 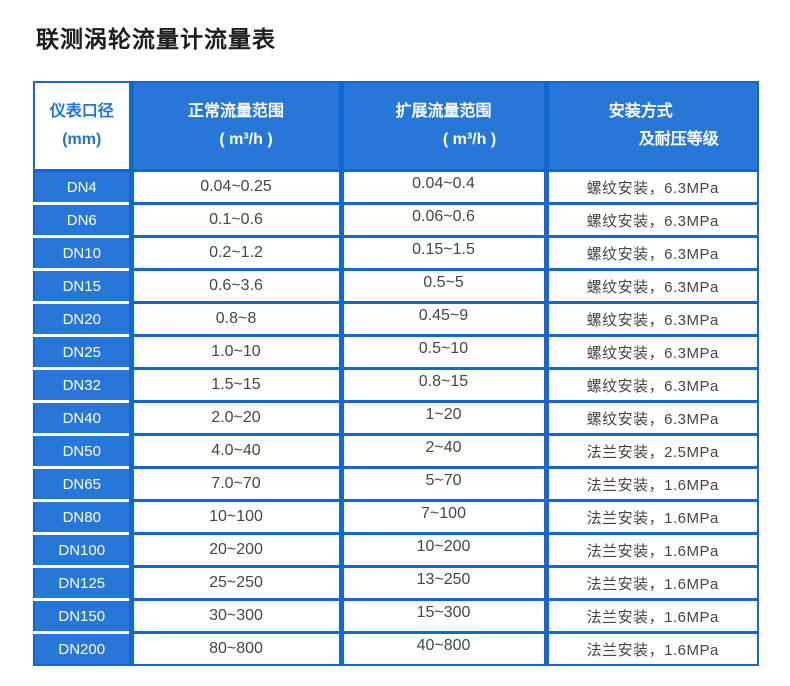 I want to click on cell-extended-range: 0.15~1.5, so click(x=443, y=253).